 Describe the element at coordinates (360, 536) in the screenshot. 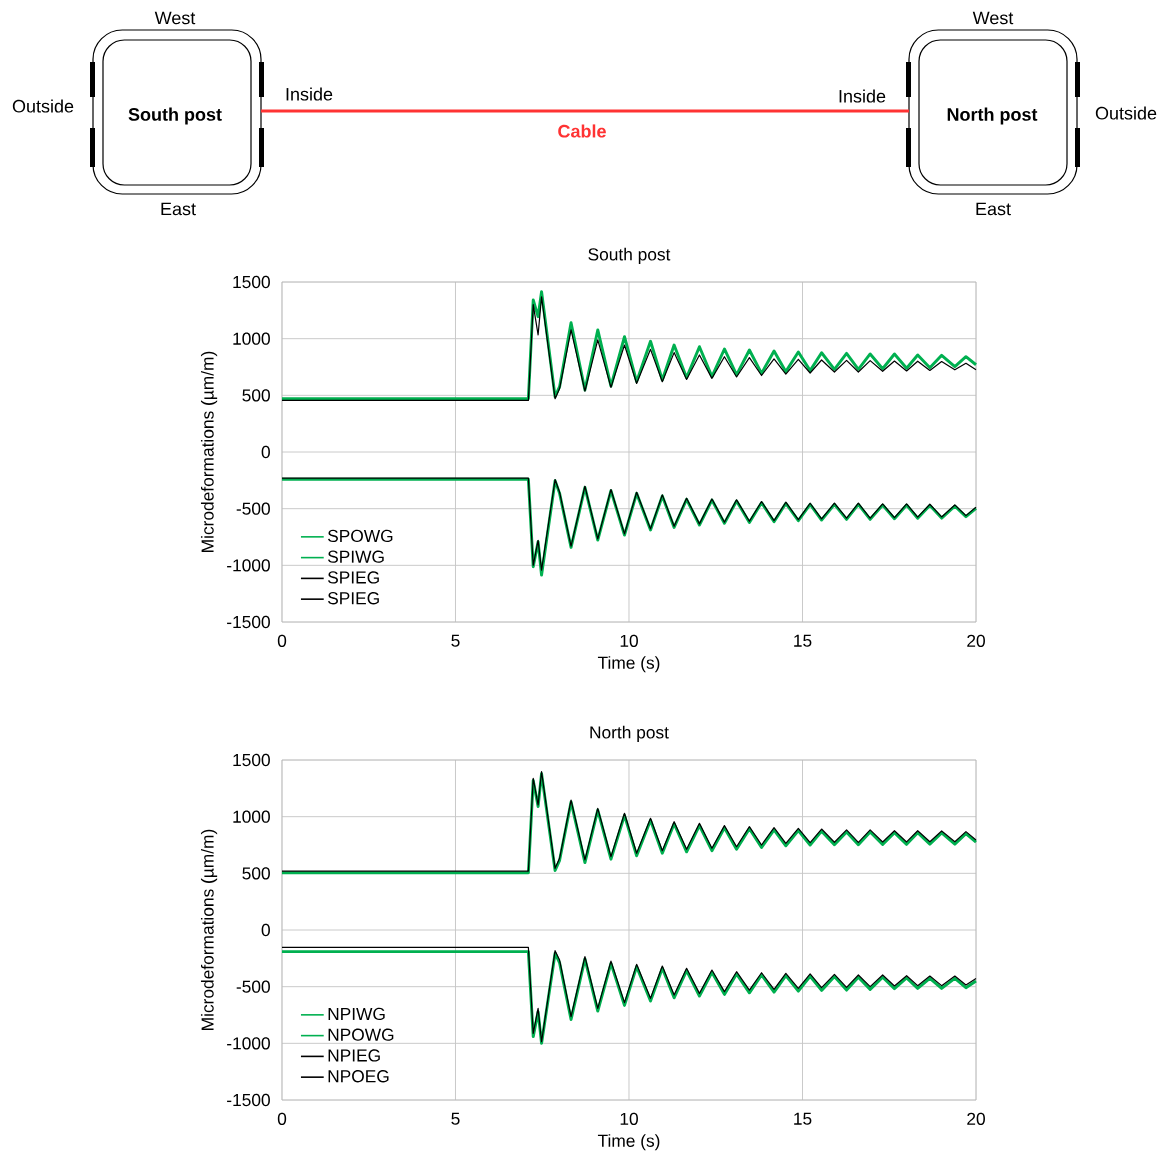

I see `legend-label: SPOWG` at that location.